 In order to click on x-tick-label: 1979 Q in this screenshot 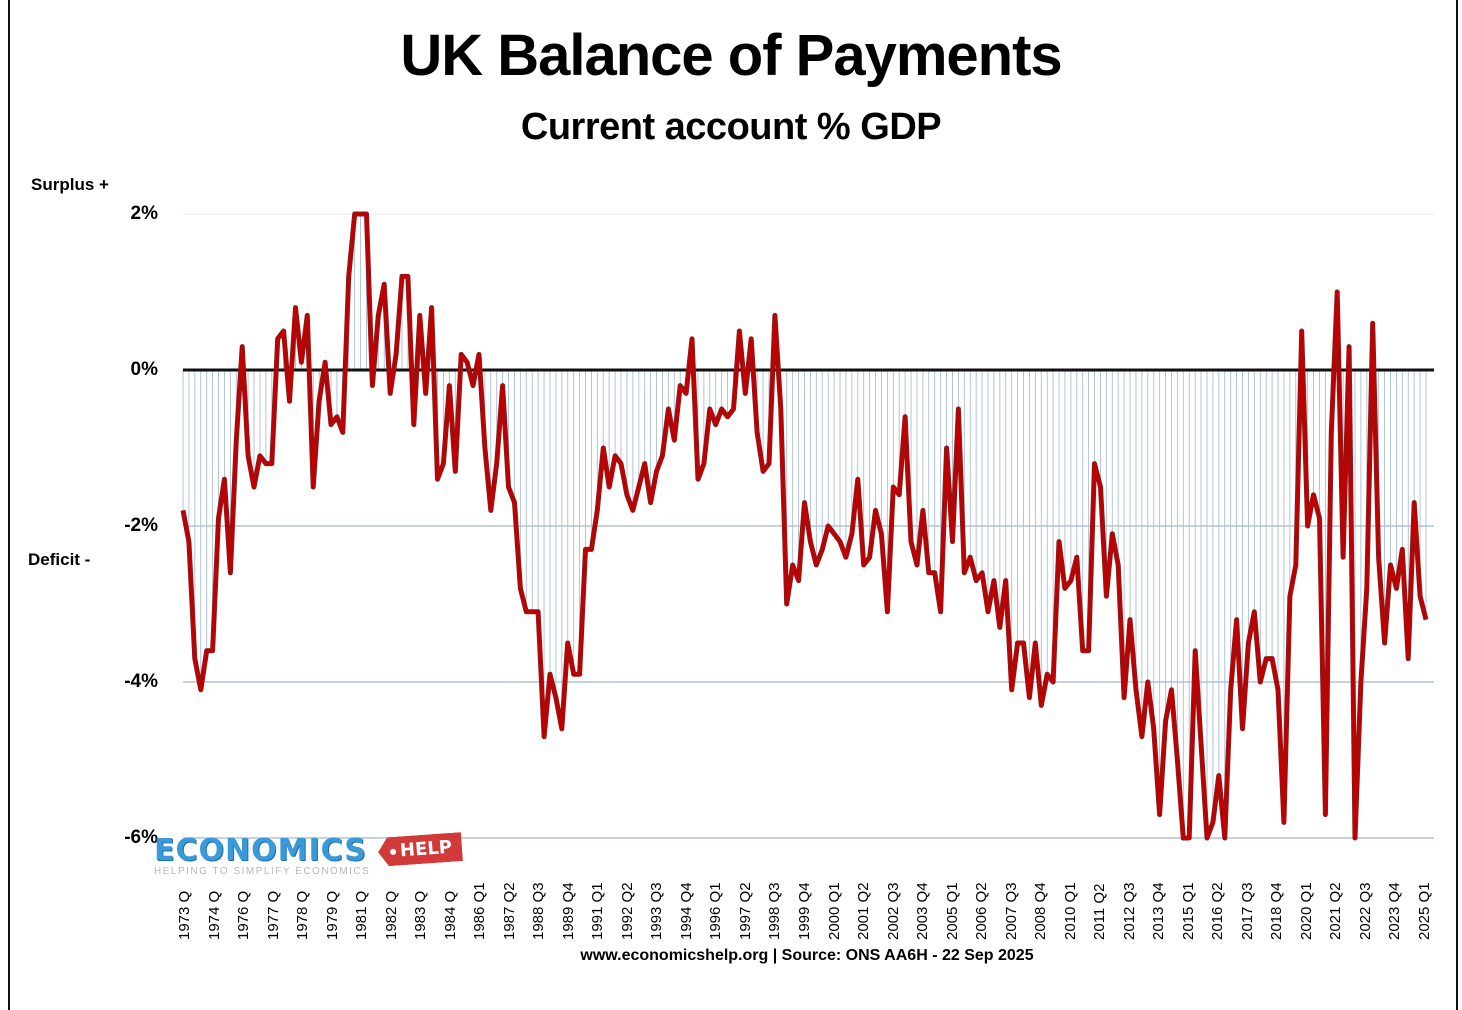, I will do `click(332, 915)`.